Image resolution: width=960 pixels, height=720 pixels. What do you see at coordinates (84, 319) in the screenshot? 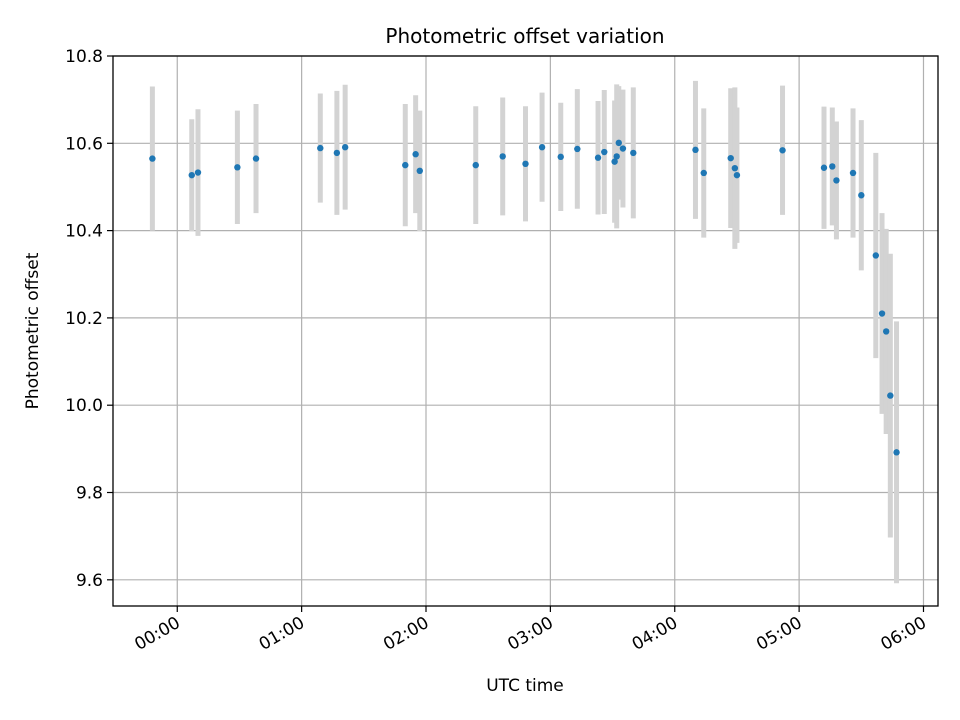
I see `y-tick-label: 10.2` at bounding box center [84, 319].